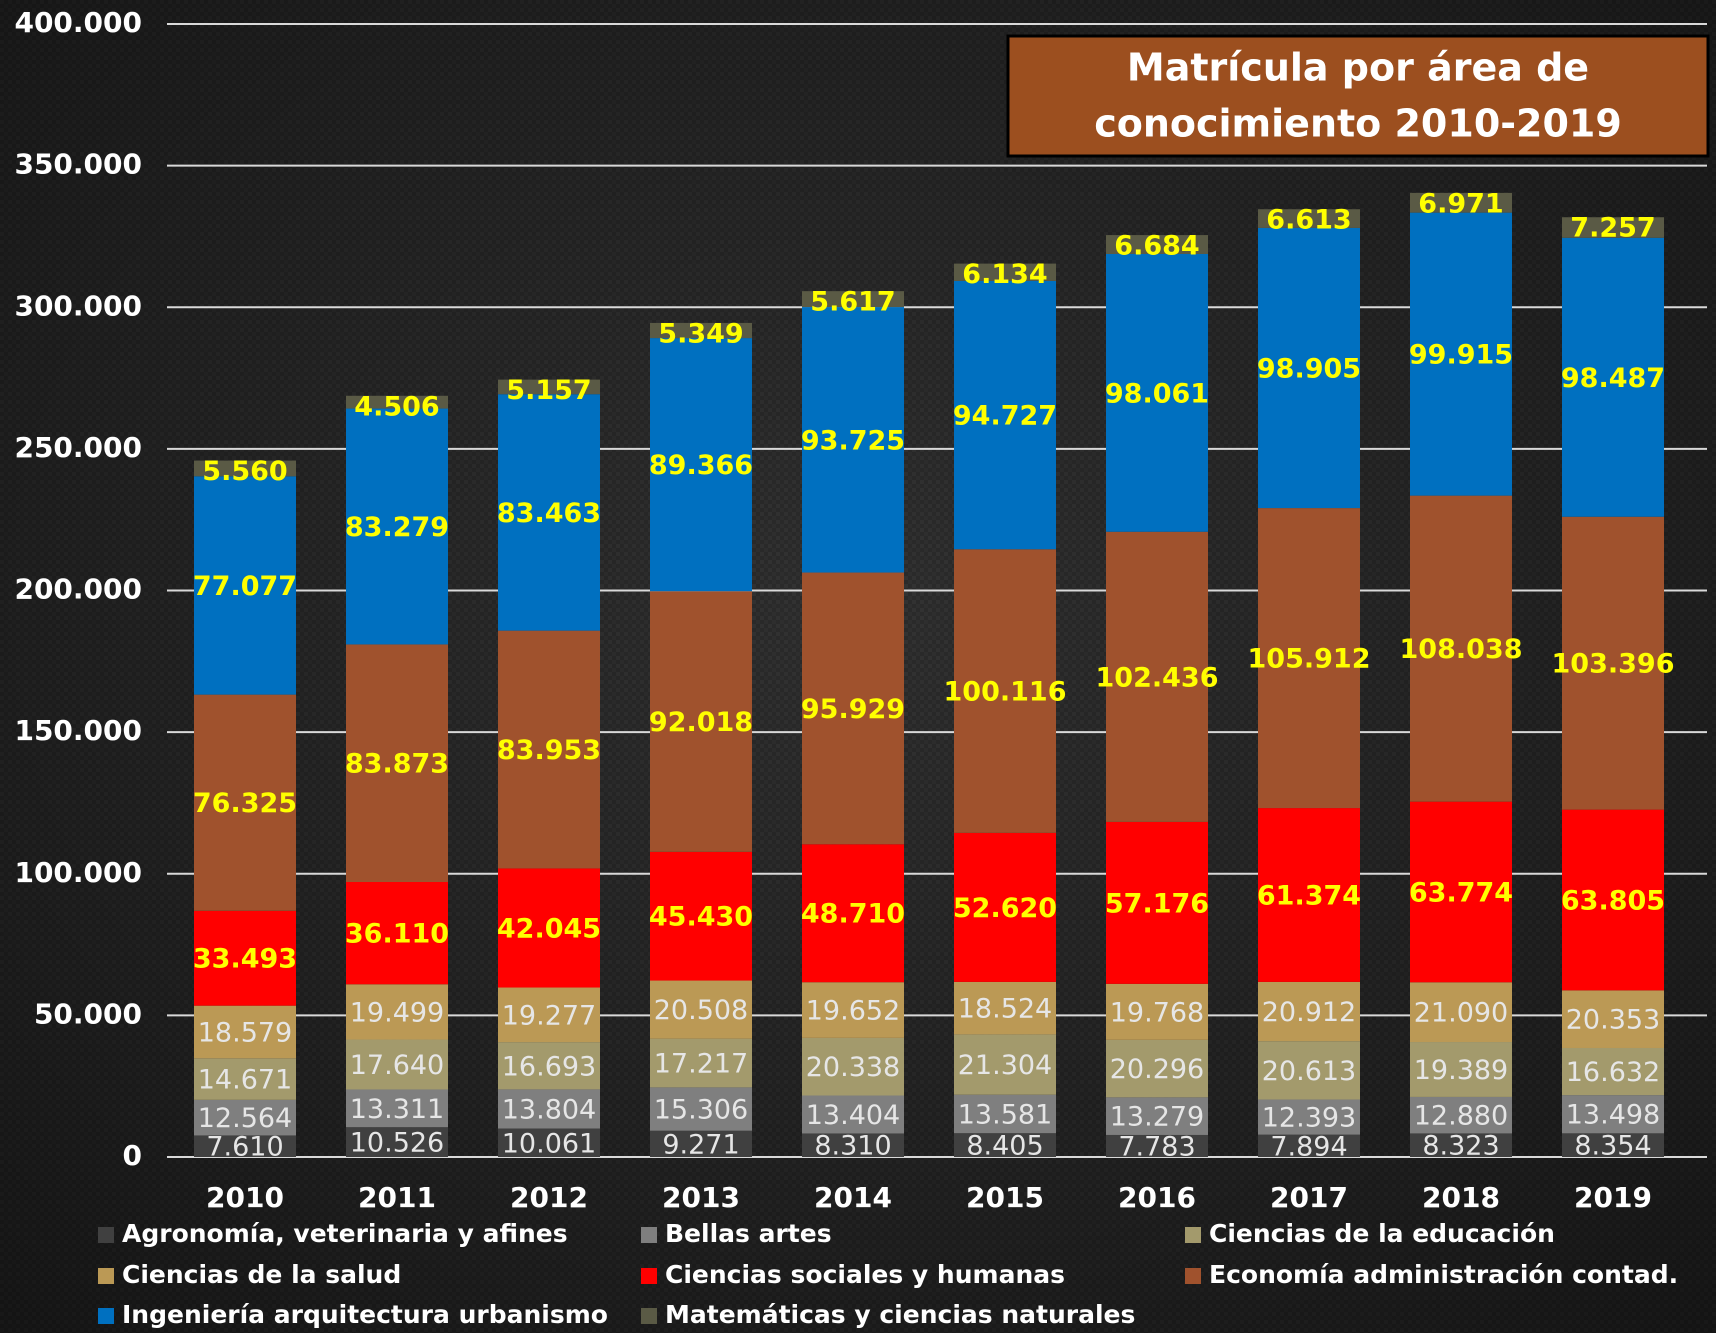  Describe the element at coordinates (245, 803) in the screenshot. I see `value-label: 76.325` at that location.